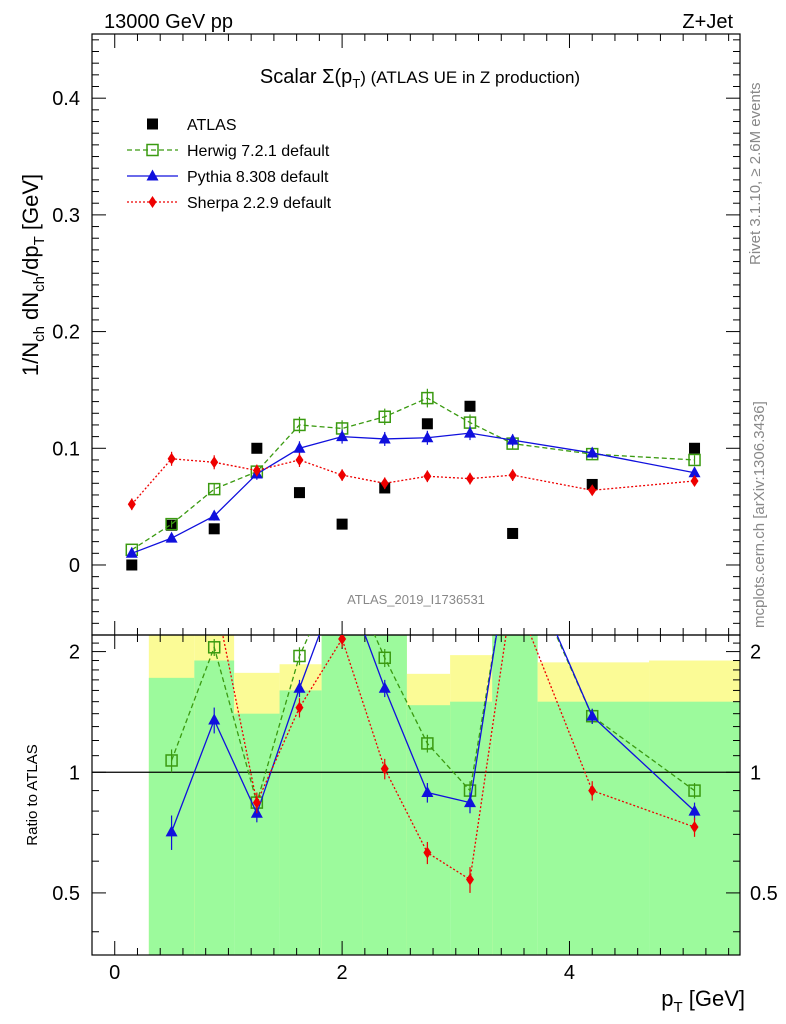 The width and height of the screenshot is (786, 1024). What do you see at coordinates (74, 773) in the screenshot?
I see `ratio-y-tick-label: 1` at bounding box center [74, 773].